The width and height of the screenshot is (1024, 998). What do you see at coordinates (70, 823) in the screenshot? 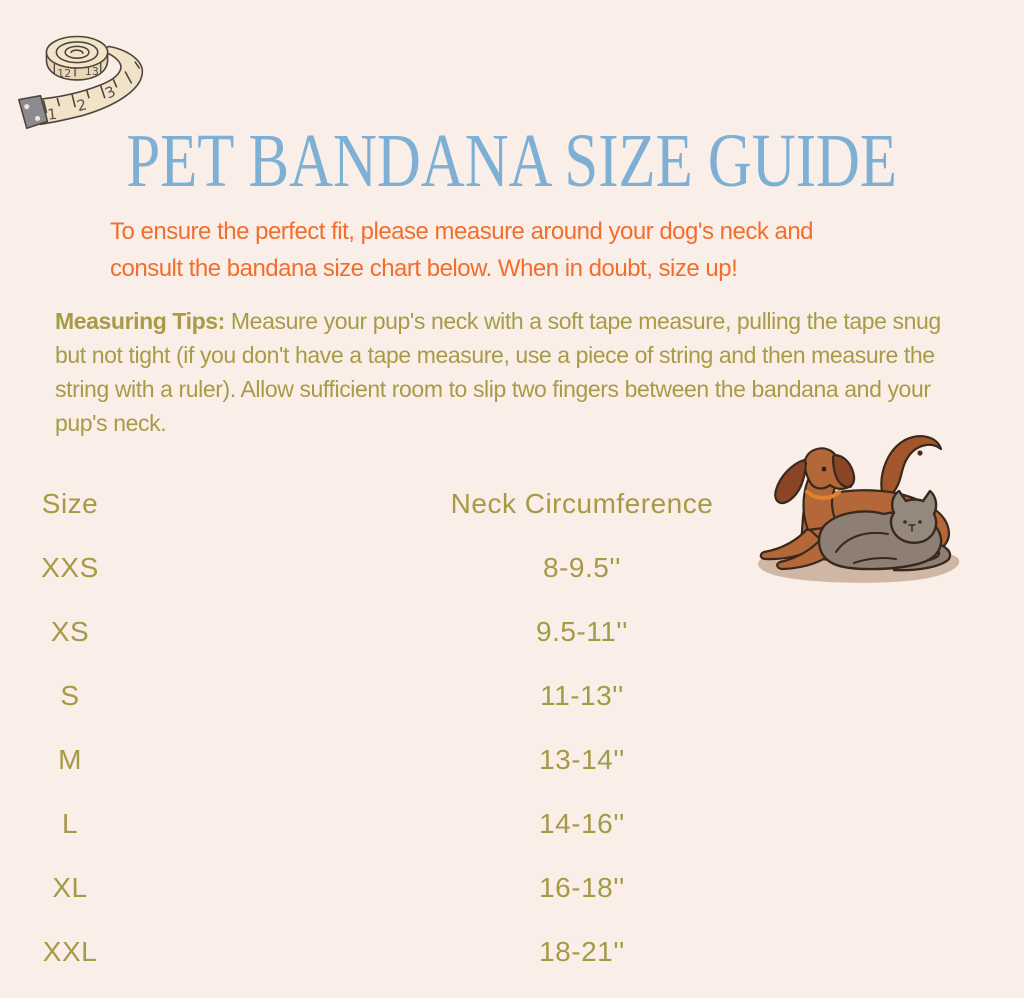
I see `size-cell: L` at bounding box center [70, 823].